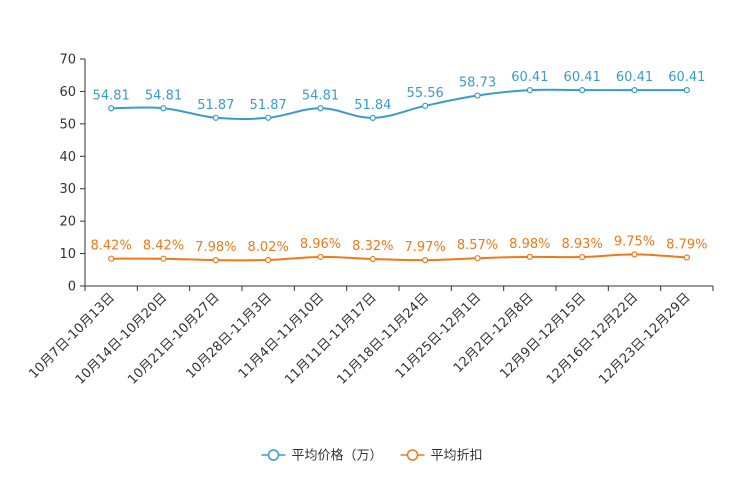 The image size is (744, 496). What do you see at coordinates (67, 124) in the screenshot?
I see `y-tick-label: 50` at bounding box center [67, 124].